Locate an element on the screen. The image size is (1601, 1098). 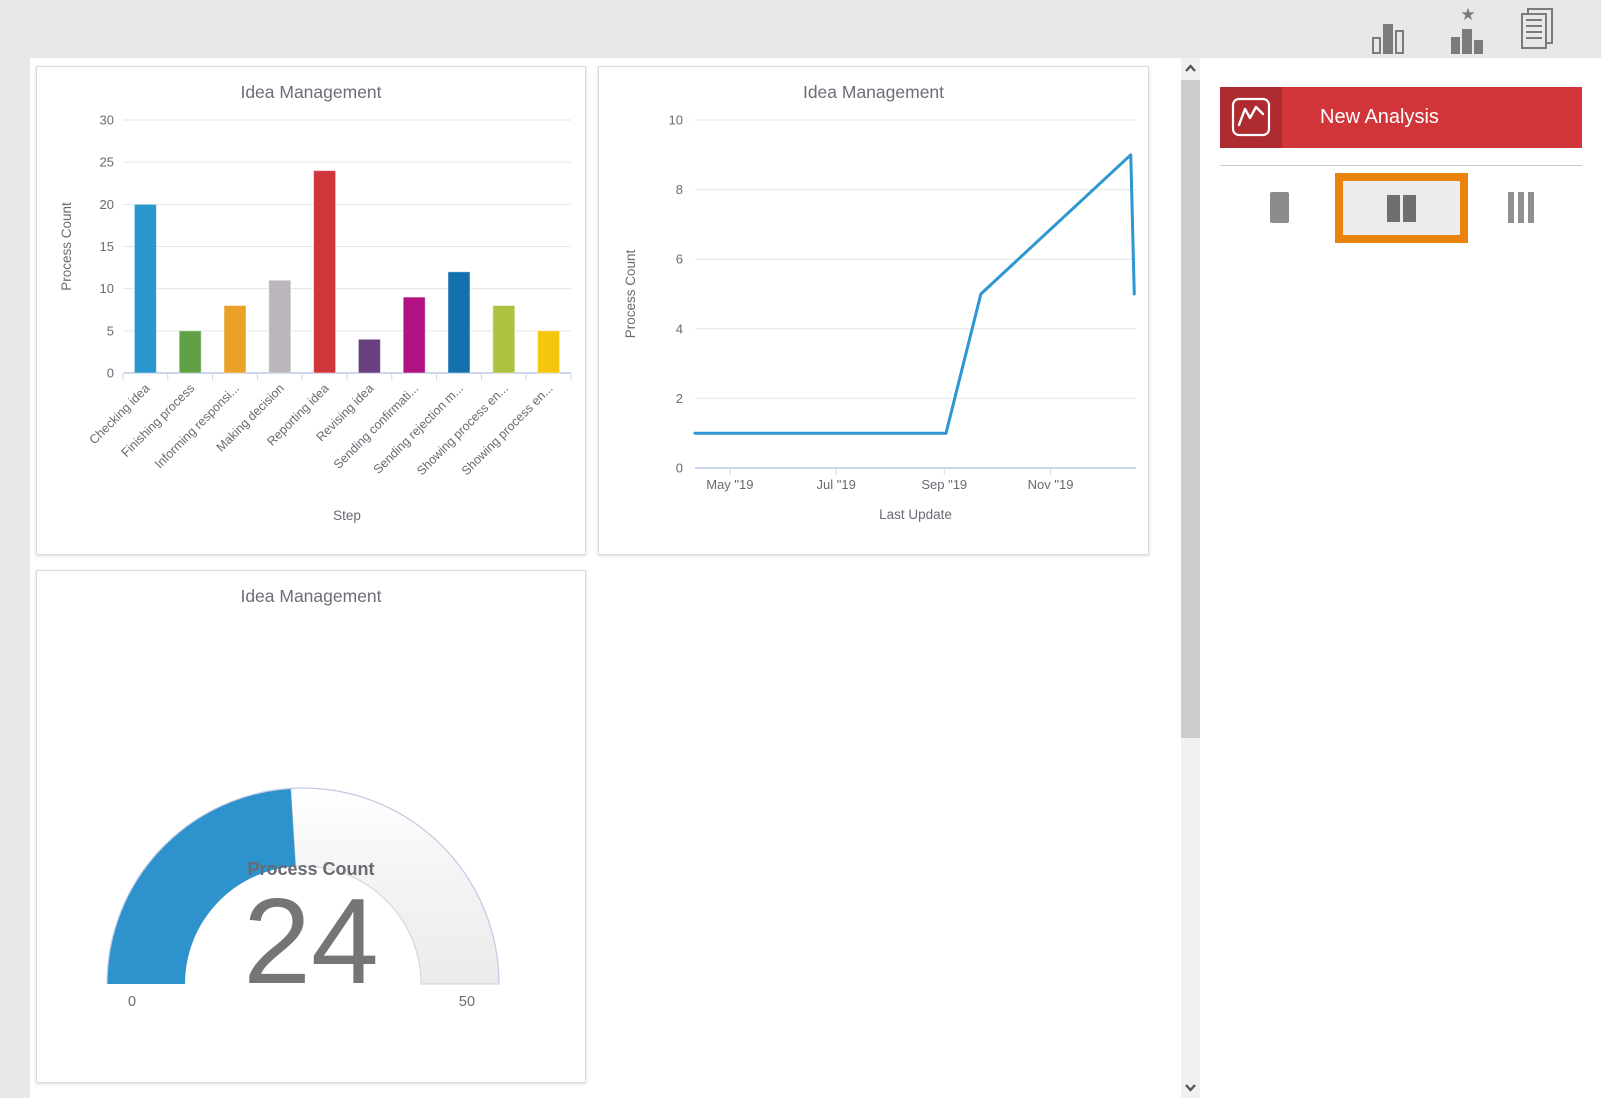
scroll-down-button is located at coordinates (1190, 1087).